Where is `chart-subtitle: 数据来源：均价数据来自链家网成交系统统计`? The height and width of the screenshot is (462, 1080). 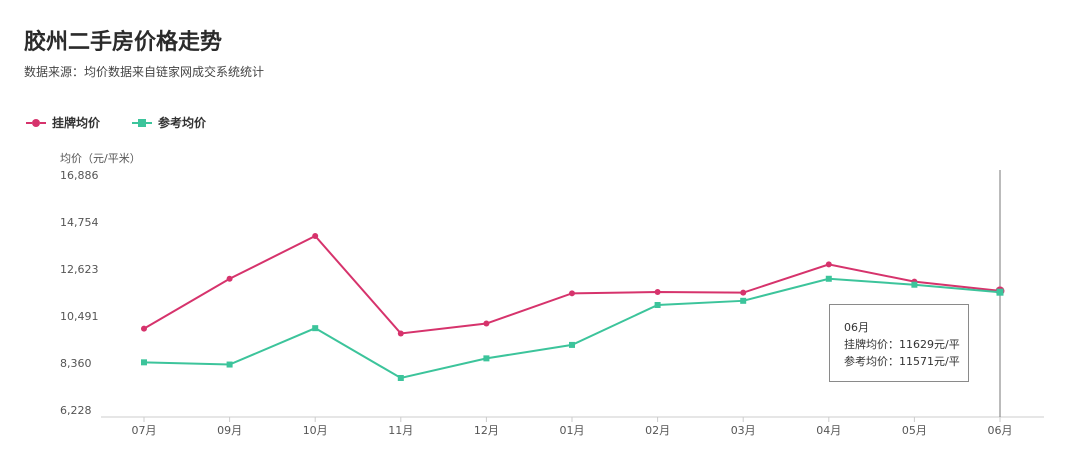
chart-subtitle: 数据来源：均价数据来自链家网成交系统统计 is located at coordinates (144, 72).